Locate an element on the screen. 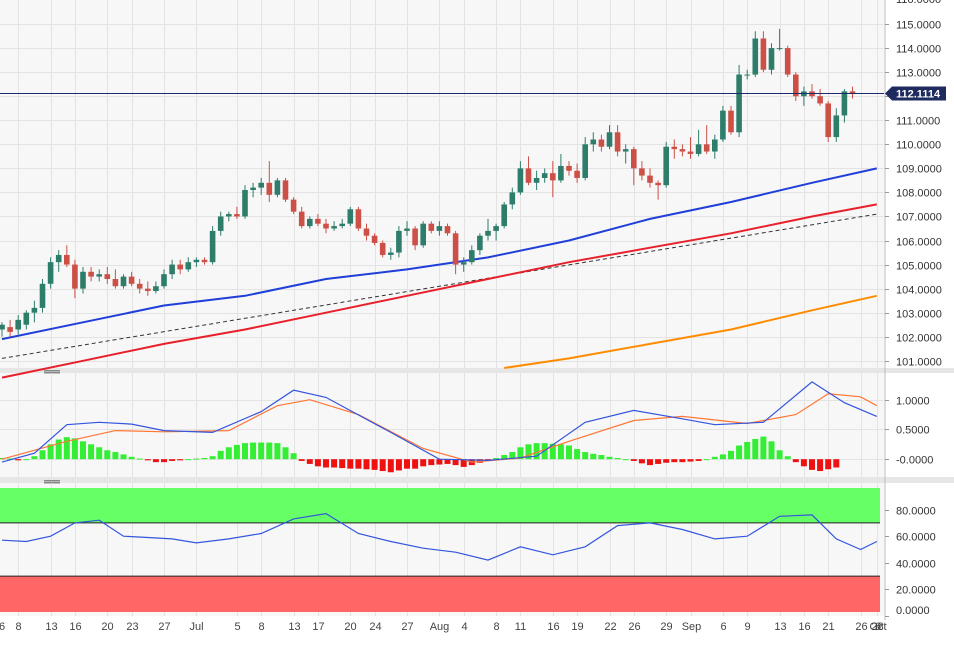 This screenshot has height=645, width=954. x-tick-label: 13 is located at coordinates (51, 627).